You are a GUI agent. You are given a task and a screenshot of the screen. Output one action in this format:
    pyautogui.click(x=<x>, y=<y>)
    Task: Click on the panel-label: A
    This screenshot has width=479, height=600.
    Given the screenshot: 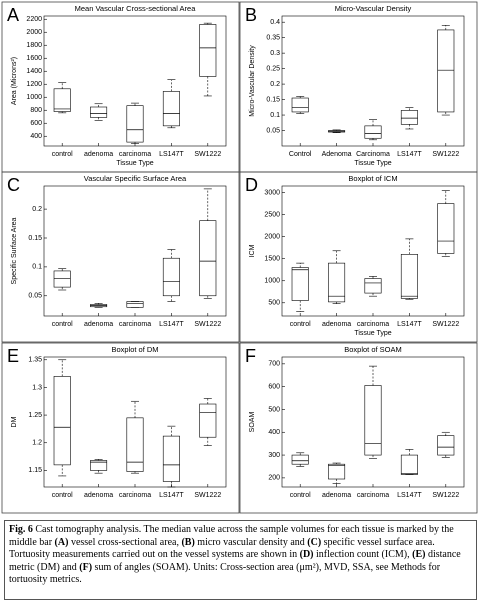 What is the action you would take?
    pyautogui.click(x=13, y=15)
    